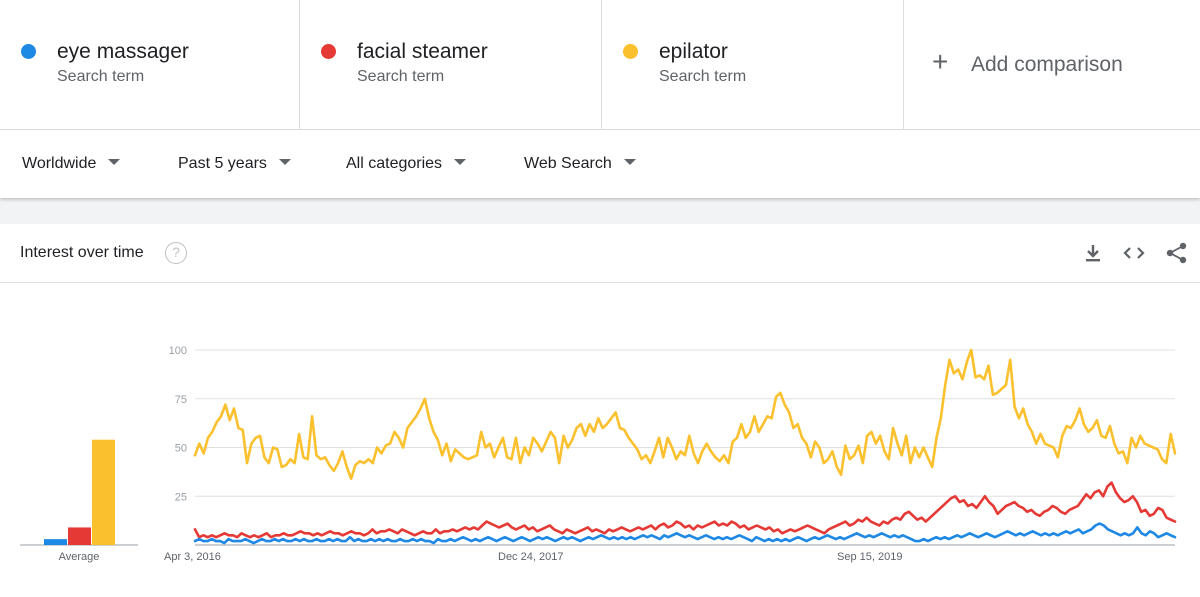 The image size is (1200, 597). Describe the element at coordinates (600, 253) in the screenshot. I see `card-header: Interest over time ?` at that location.